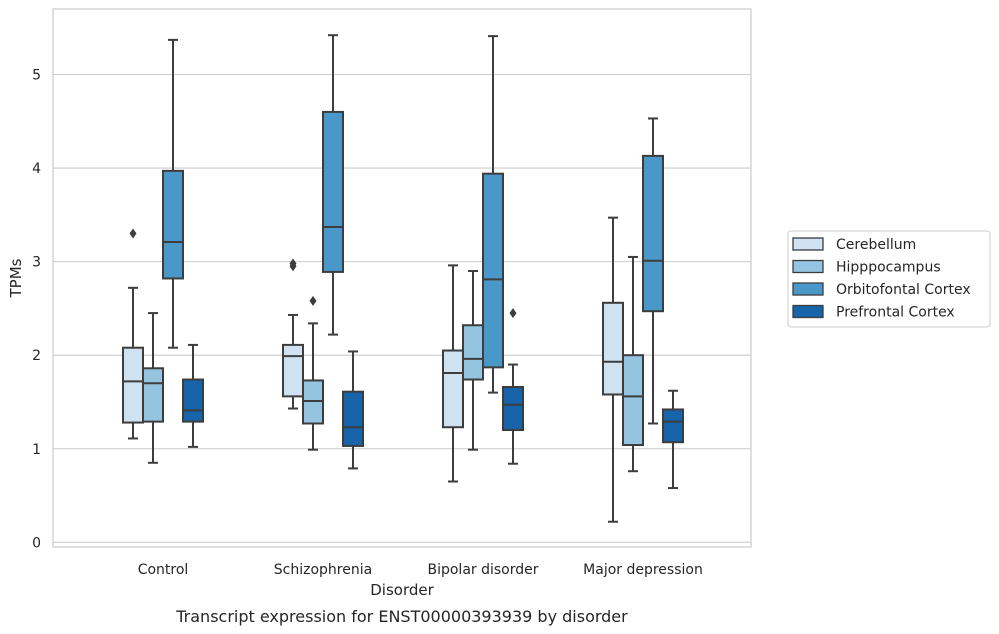  What do you see at coordinates (402, 590) in the screenshot?
I see `x-axis-label: Disorder` at bounding box center [402, 590].